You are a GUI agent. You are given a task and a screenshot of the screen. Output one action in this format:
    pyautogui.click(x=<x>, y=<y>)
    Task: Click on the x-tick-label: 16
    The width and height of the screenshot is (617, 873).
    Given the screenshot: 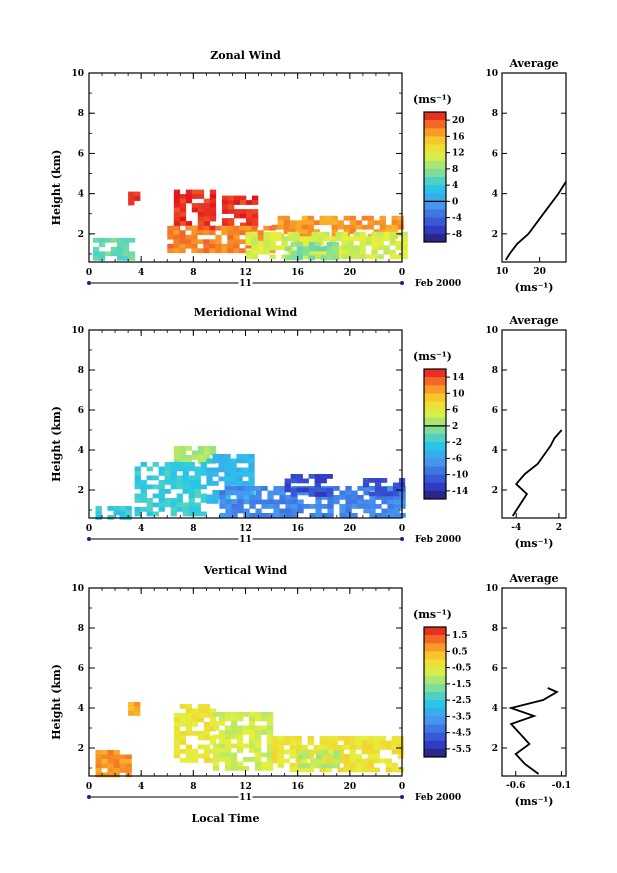 What is the action you would take?
    pyautogui.click(x=297, y=273)
    